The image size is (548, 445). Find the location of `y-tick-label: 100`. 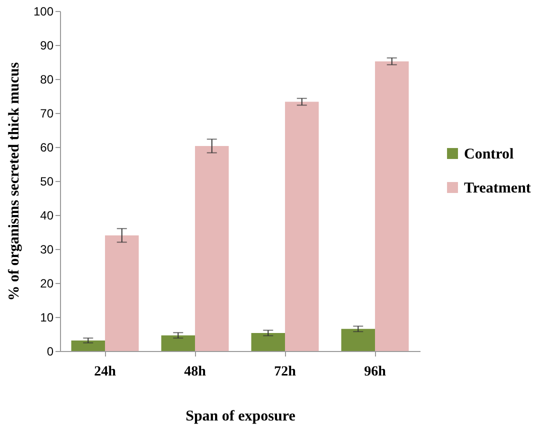

y-tick-label: 100 is located at coordinates (43, 11).